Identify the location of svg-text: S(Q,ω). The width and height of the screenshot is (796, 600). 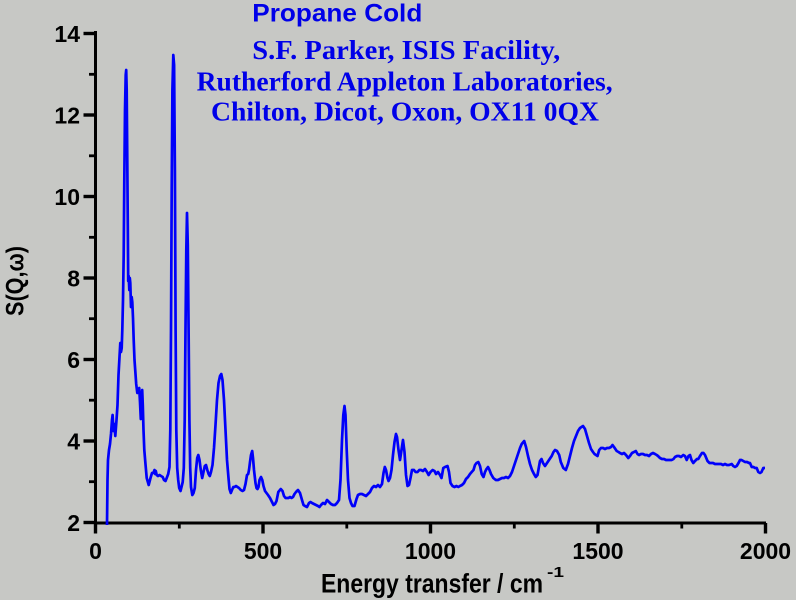
(16, 281).